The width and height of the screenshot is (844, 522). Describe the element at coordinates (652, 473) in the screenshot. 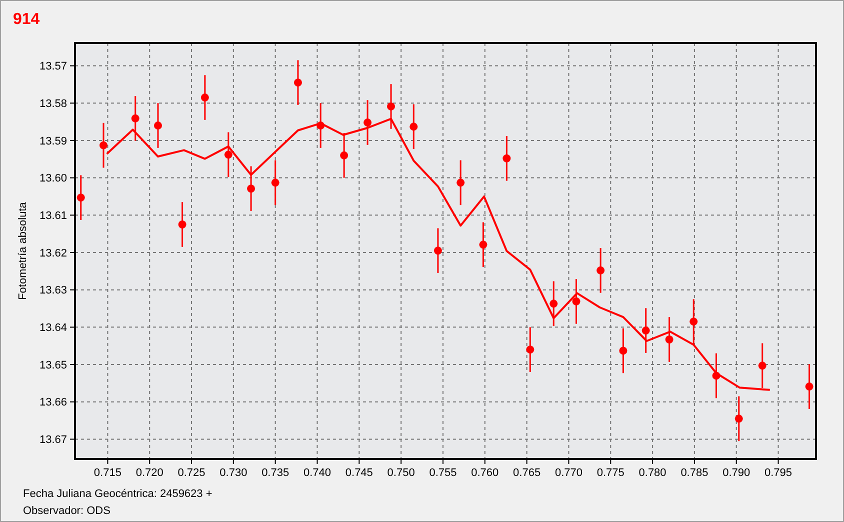

I see `x-tick-label: 0.780` at that location.